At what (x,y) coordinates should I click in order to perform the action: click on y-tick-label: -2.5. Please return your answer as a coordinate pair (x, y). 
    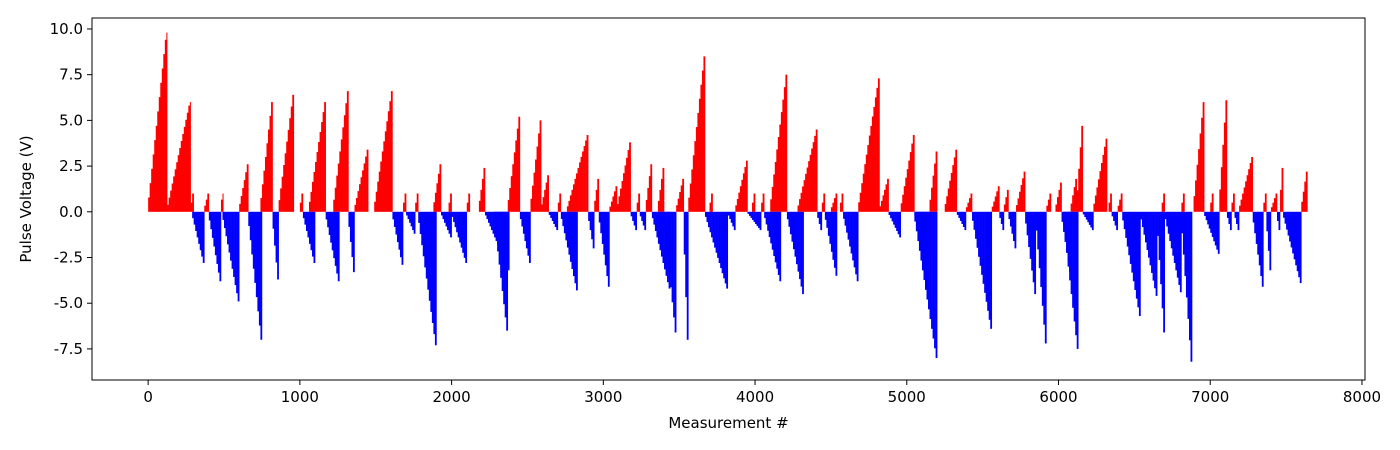
    Looking at the image, I should click on (68, 258).